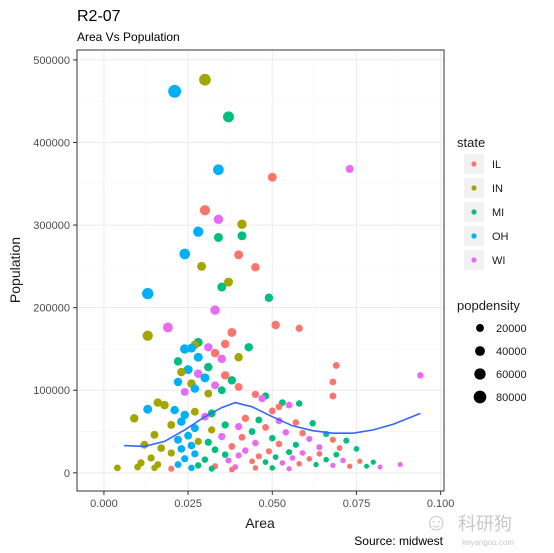 The image size is (554, 553). What do you see at coordinates (128, 37) in the screenshot?
I see `chart-subtitle: Area Vs Population` at bounding box center [128, 37].